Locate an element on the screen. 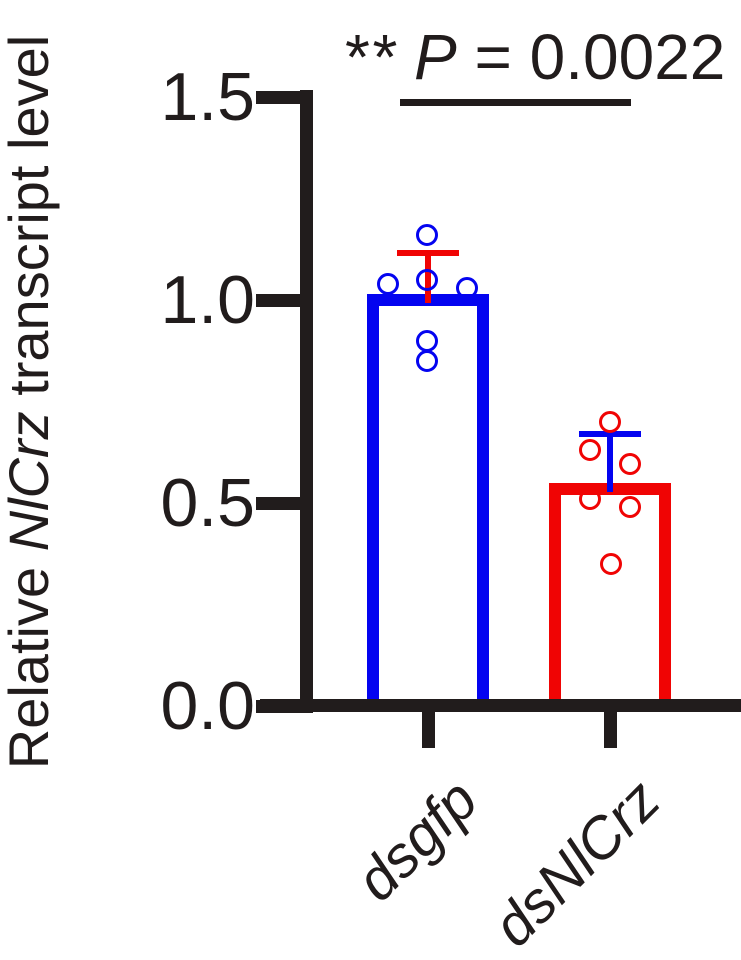 Image resolution: width=741 pixels, height=960 pixels. error-bar-cap-dsNlCrz is located at coordinates (610, 433).